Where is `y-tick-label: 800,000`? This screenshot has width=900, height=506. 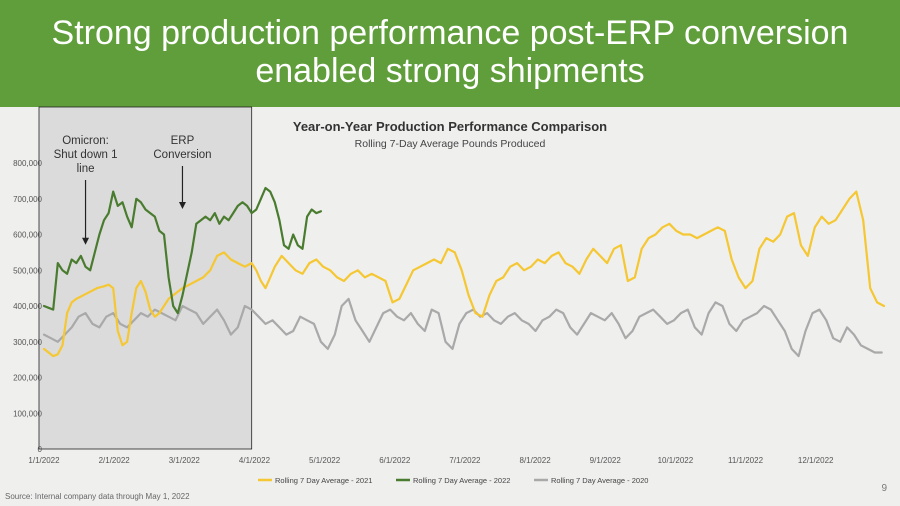 y-tick-label: 800,000 is located at coordinates (27, 163).